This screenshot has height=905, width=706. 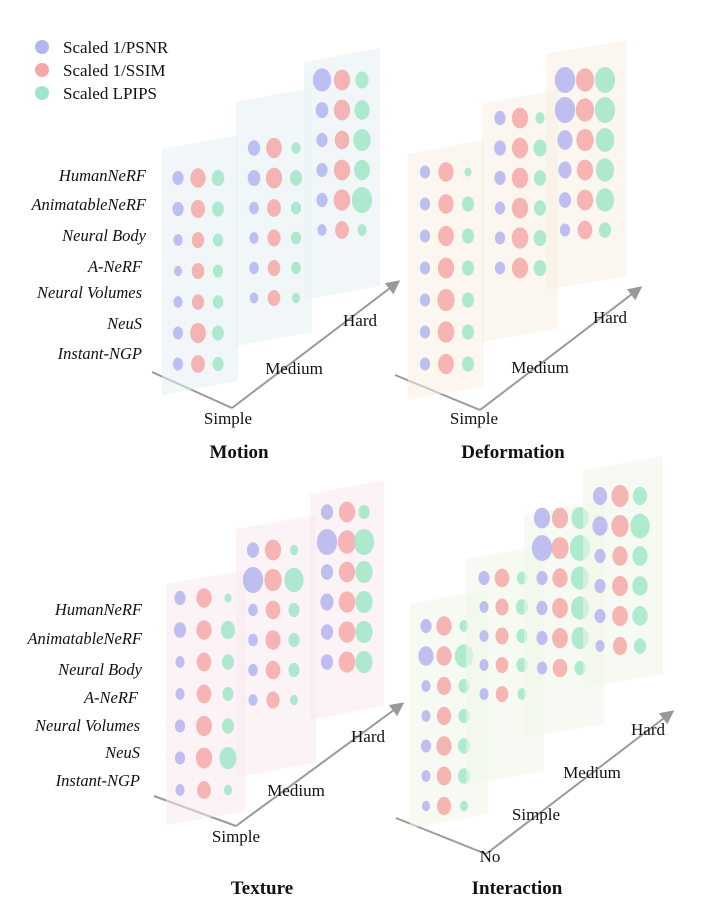 I want to click on method-label: Neural Volumes, so click(x=89, y=292).